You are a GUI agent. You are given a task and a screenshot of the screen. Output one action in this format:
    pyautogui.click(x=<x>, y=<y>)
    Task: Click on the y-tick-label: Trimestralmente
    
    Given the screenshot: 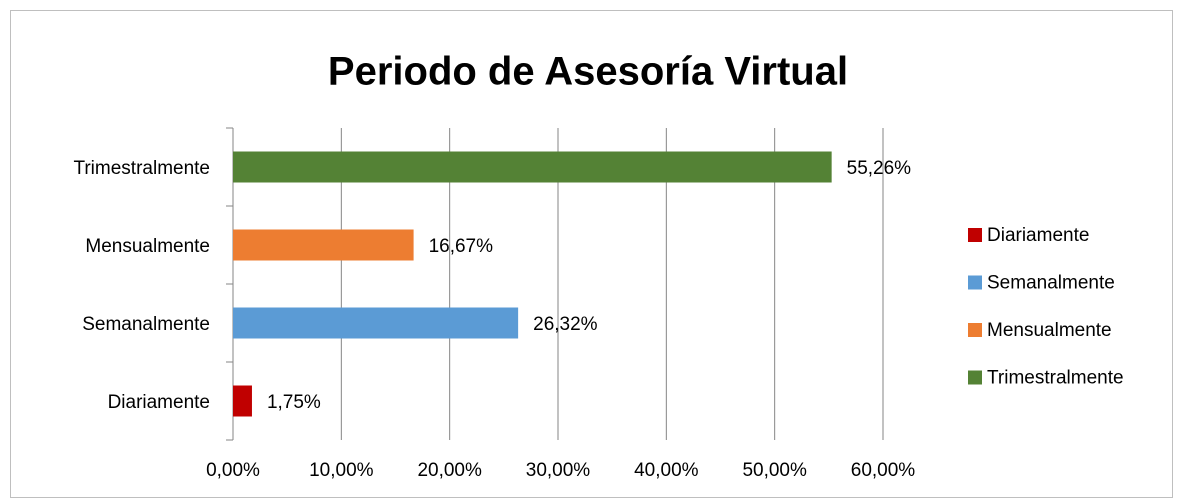 What is the action you would take?
    pyautogui.click(x=141, y=168)
    